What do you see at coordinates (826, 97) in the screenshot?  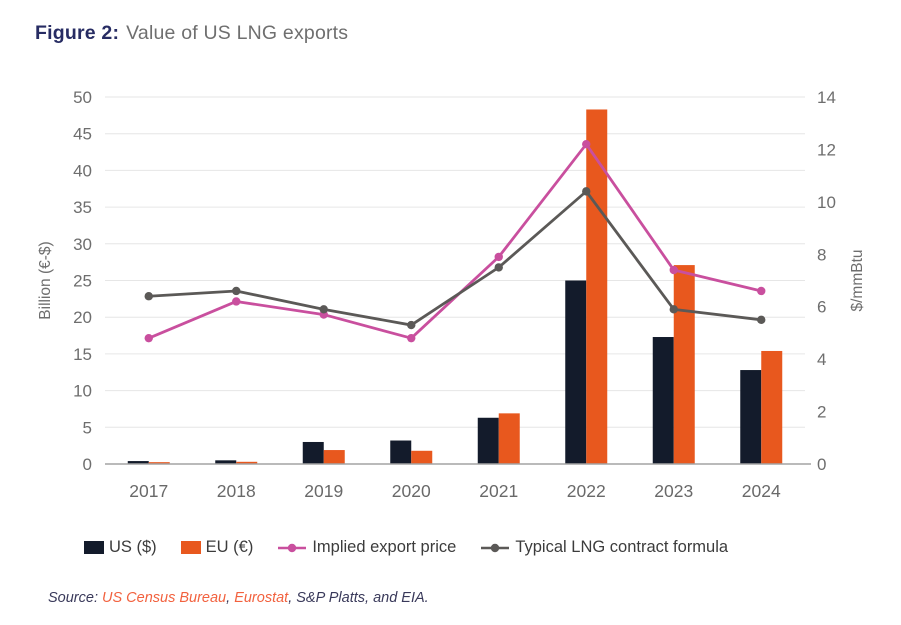 I see `right-axis-tick-label: 14` at bounding box center [826, 97].